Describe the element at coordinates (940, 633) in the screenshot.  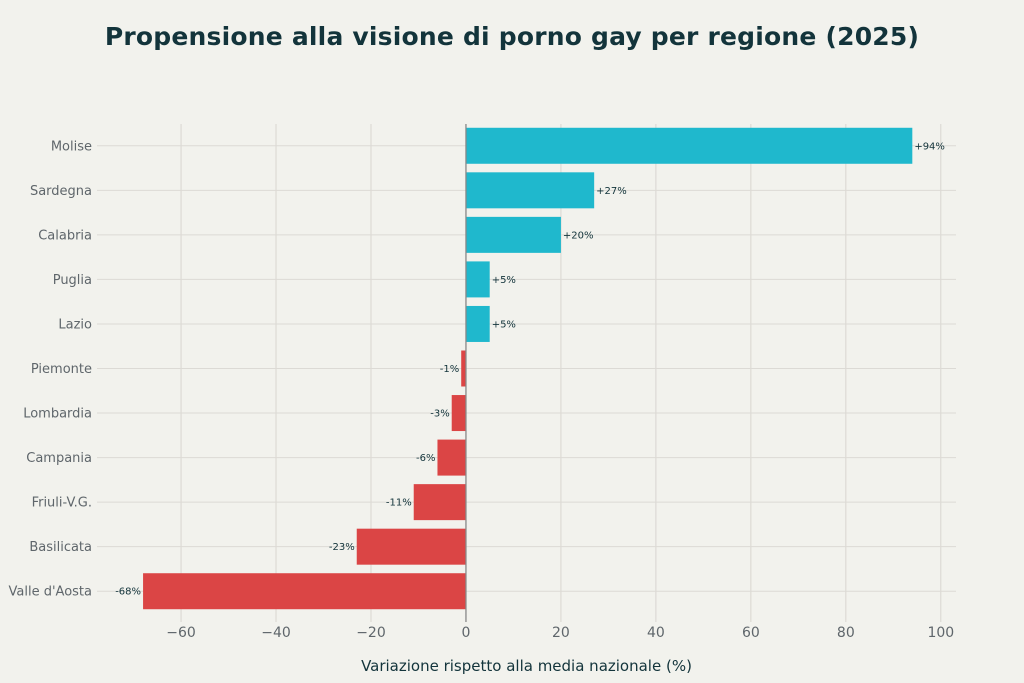
I see `x-tick-label: 100` at that location.